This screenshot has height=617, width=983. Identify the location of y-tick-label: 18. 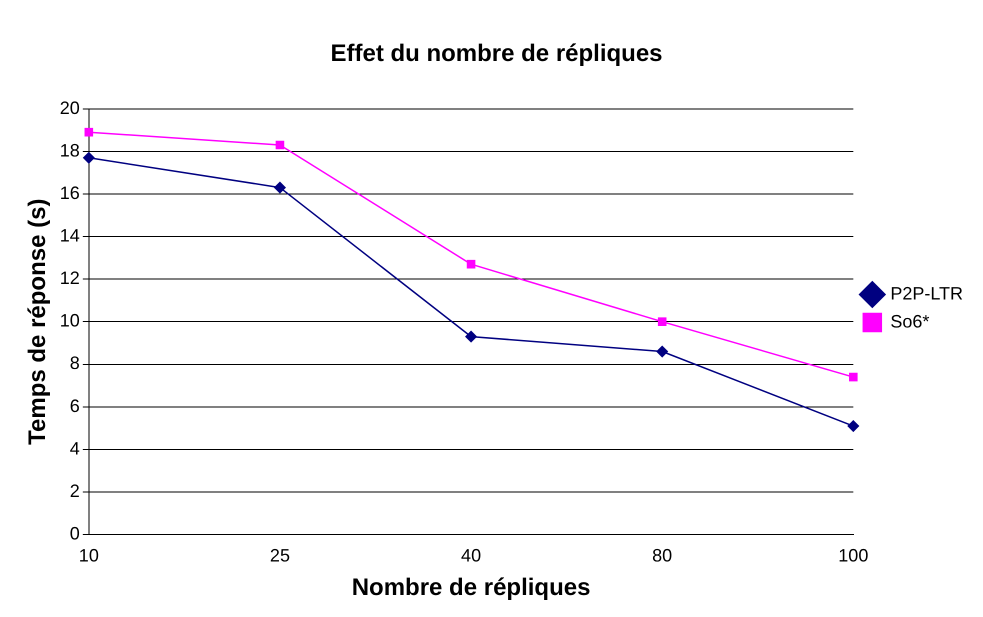
(70, 150).